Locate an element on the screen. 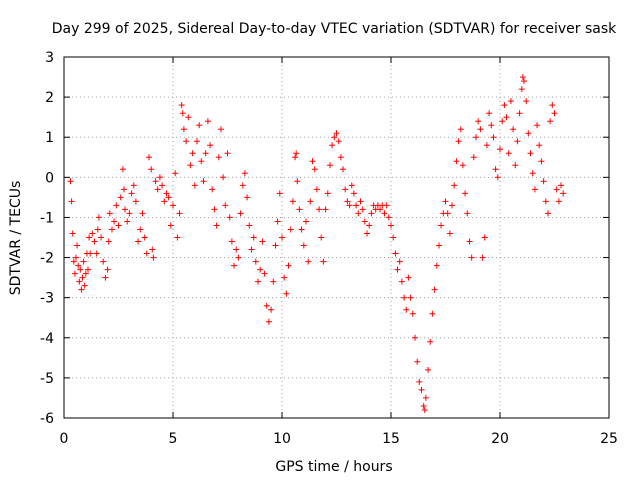  y-tick-label: -3 is located at coordinates (47, 299).